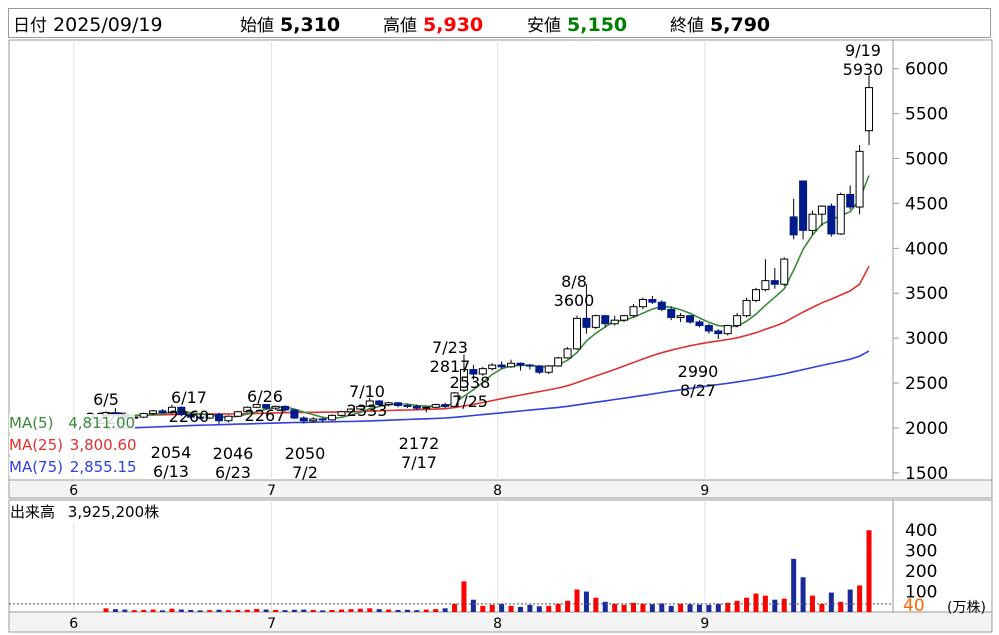 This screenshot has height=635, width=999. I want to click on annotation-label-top: 2538, so click(470, 382).